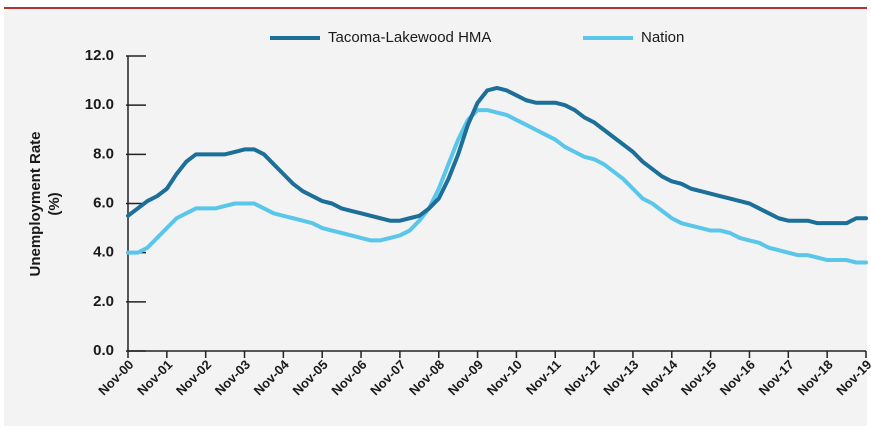 The height and width of the screenshot is (430, 871). I want to click on y-tick-label: 12.0, so click(99, 55).